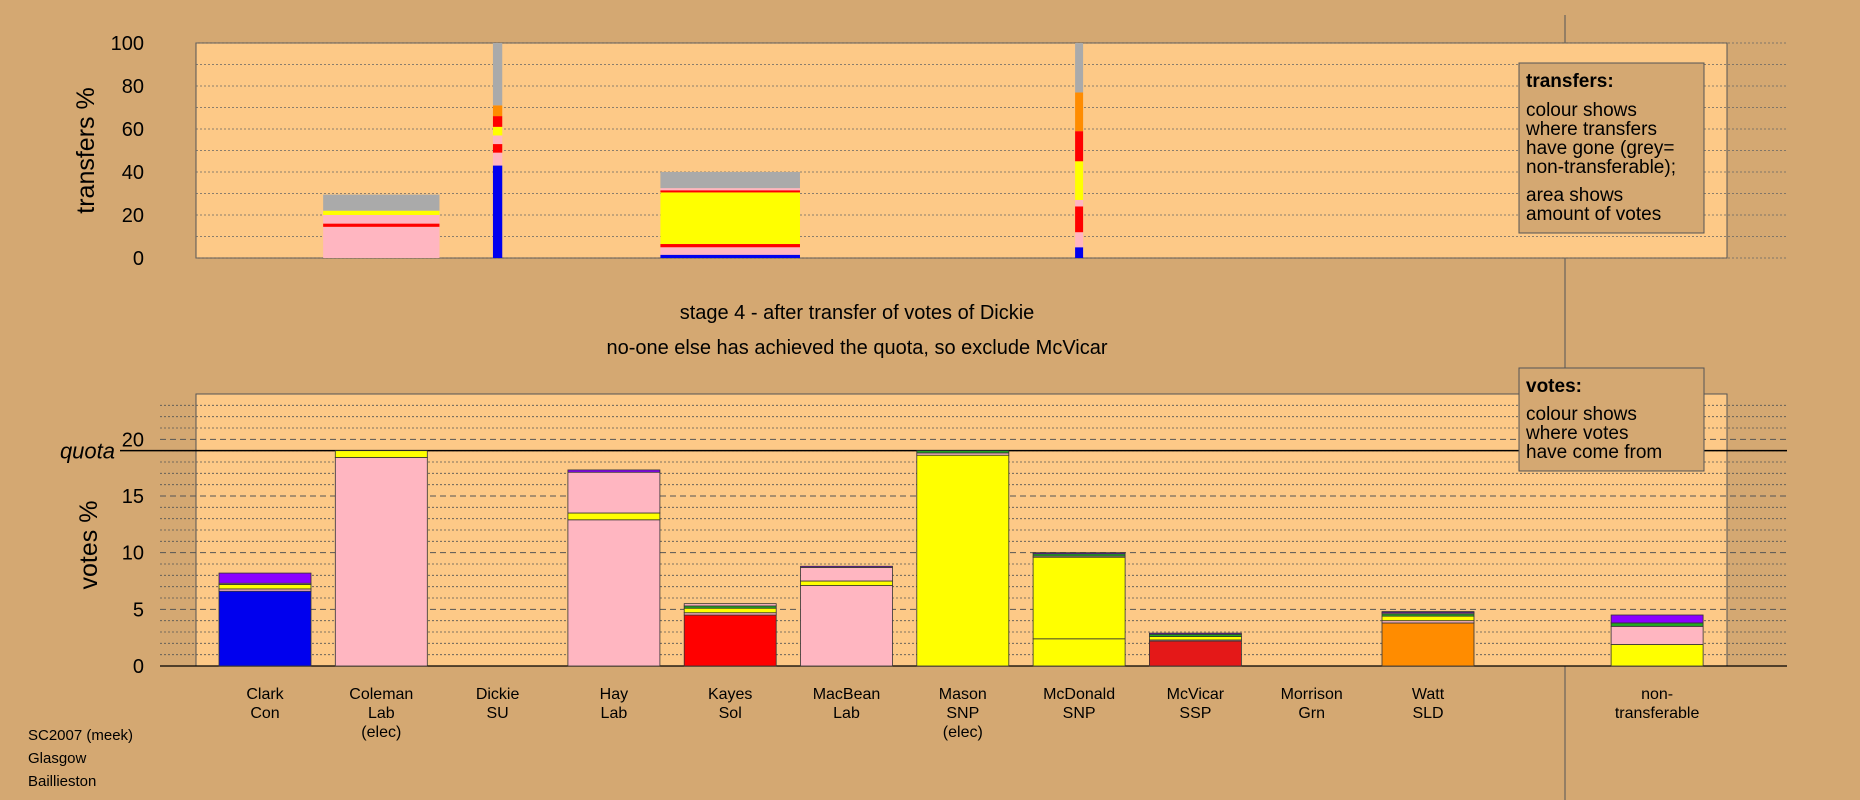 This screenshot has width=1860, height=800. What do you see at coordinates (1196, 694) in the screenshot?
I see `candidate-label: McVicar` at bounding box center [1196, 694].